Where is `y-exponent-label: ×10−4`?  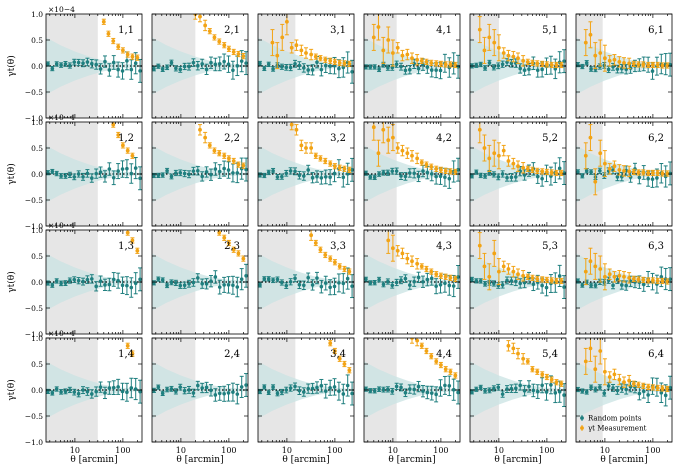 y-exponent-label: ×10−4 is located at coordinates (61, 117).